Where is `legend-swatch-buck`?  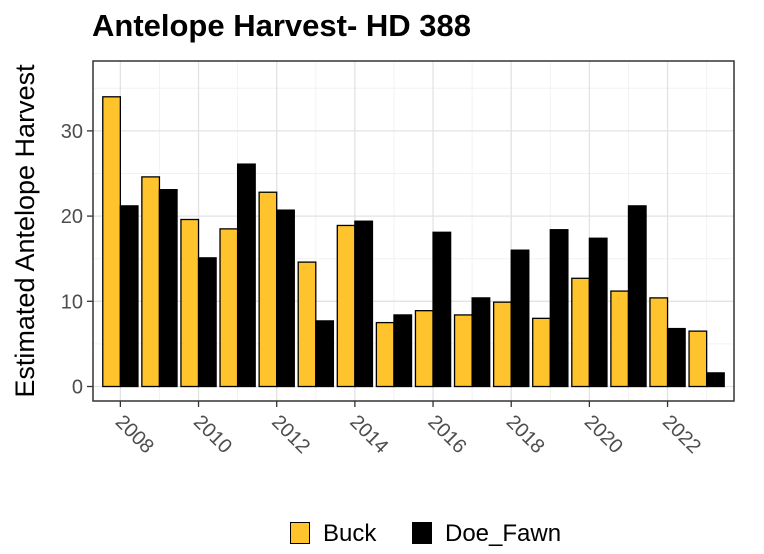 legend-swatch-buck is located at coordinates (300, 533).